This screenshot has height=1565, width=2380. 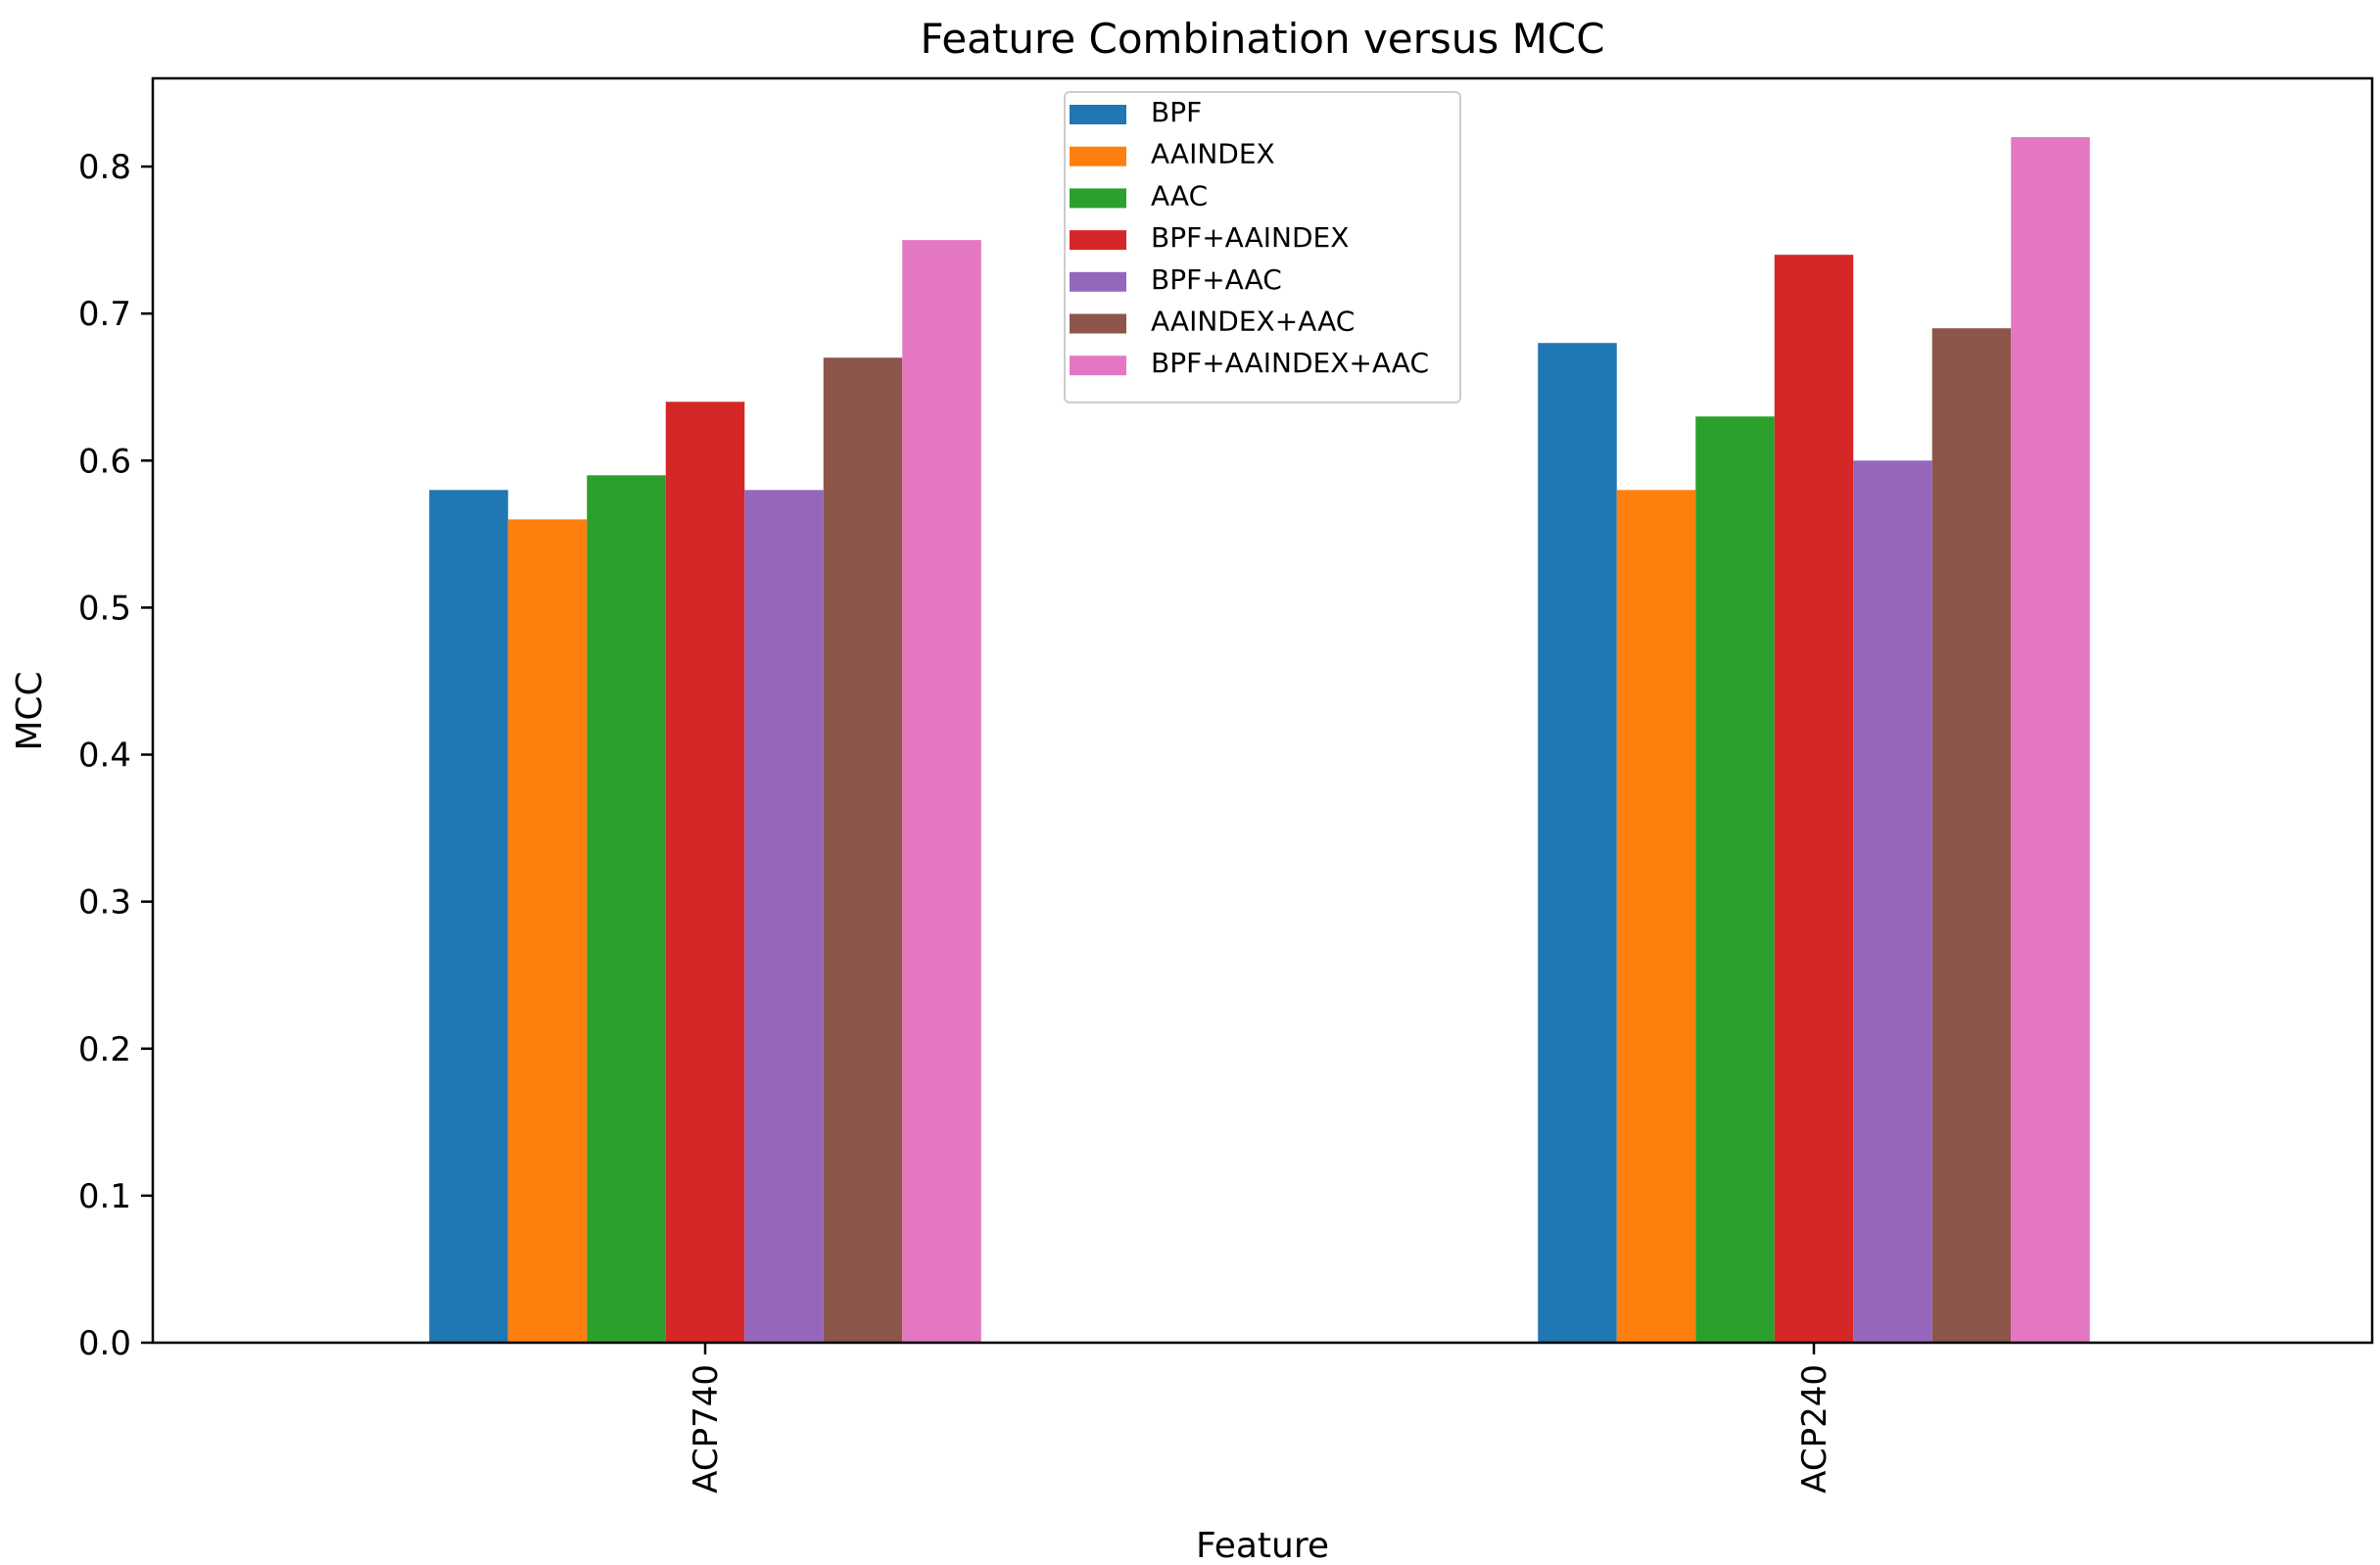 I want to click on bar-acp740-aaindex, so click(x=547, y=931).